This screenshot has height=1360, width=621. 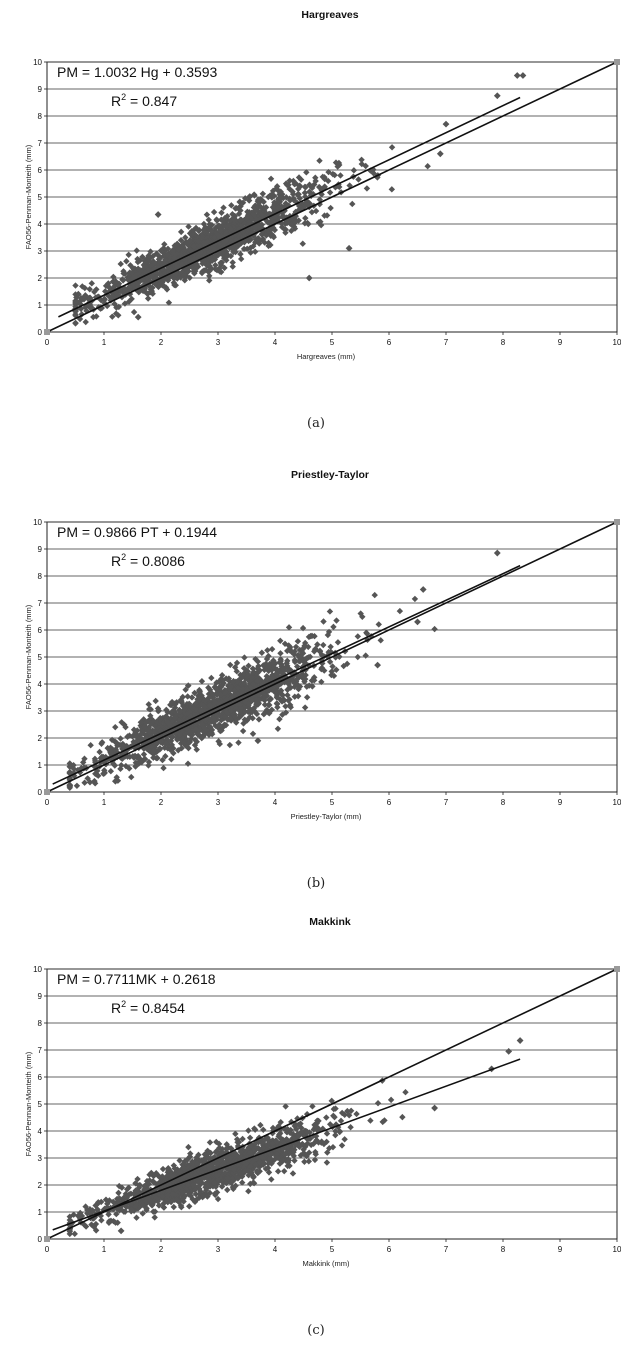 What do you see at coordinates (275, 342) in the screenshot?
I see `x-tick-label: 4` at bounding box center [275, 342].